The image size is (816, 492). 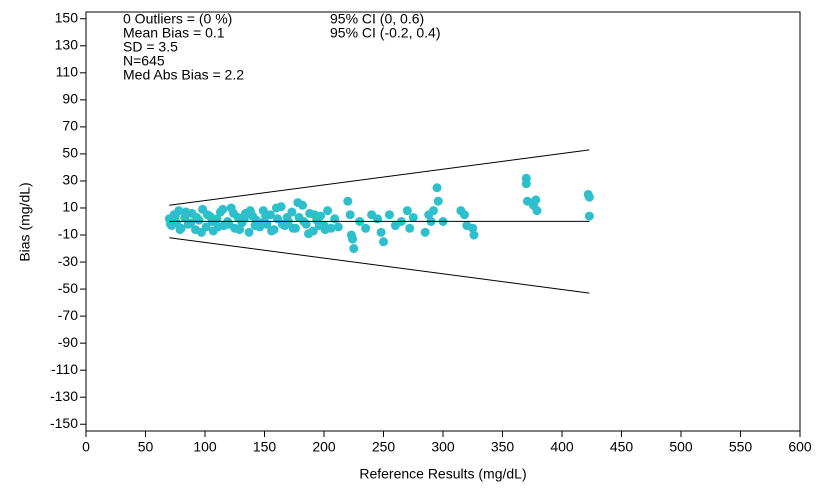 What do you see at coordinates (177, 19) in the screenshot?
I see `annotation: 0 Outliers = (0 %)` at bounding box center [177, 19].